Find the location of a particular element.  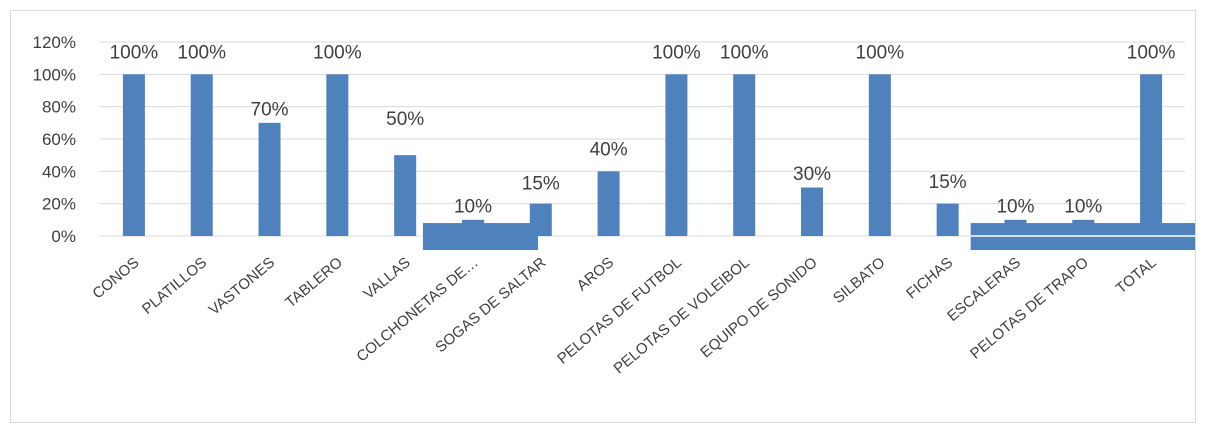

category-label: SOGAS DE SALTAR is located at coordinates (490, 305).